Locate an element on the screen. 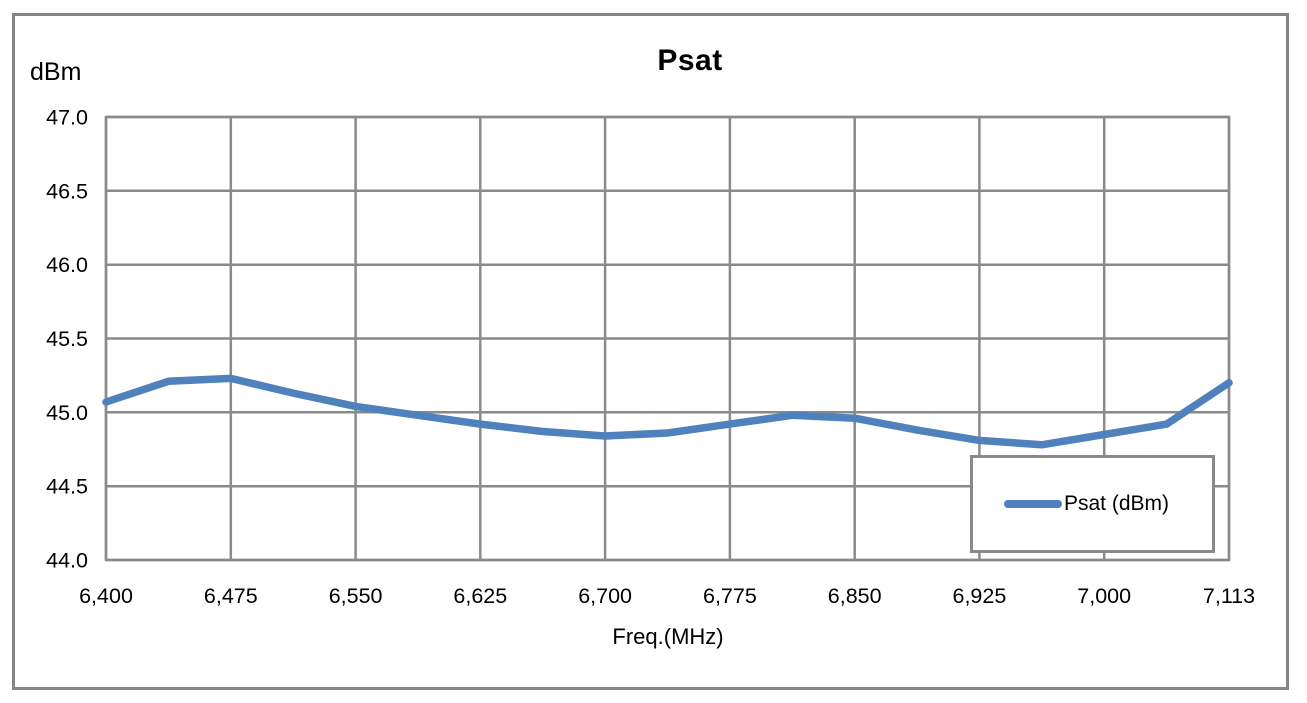 The width and height of the screenshot is (1307, 703). x-tick-label: 6,925 is located at coordinates (979, 596).